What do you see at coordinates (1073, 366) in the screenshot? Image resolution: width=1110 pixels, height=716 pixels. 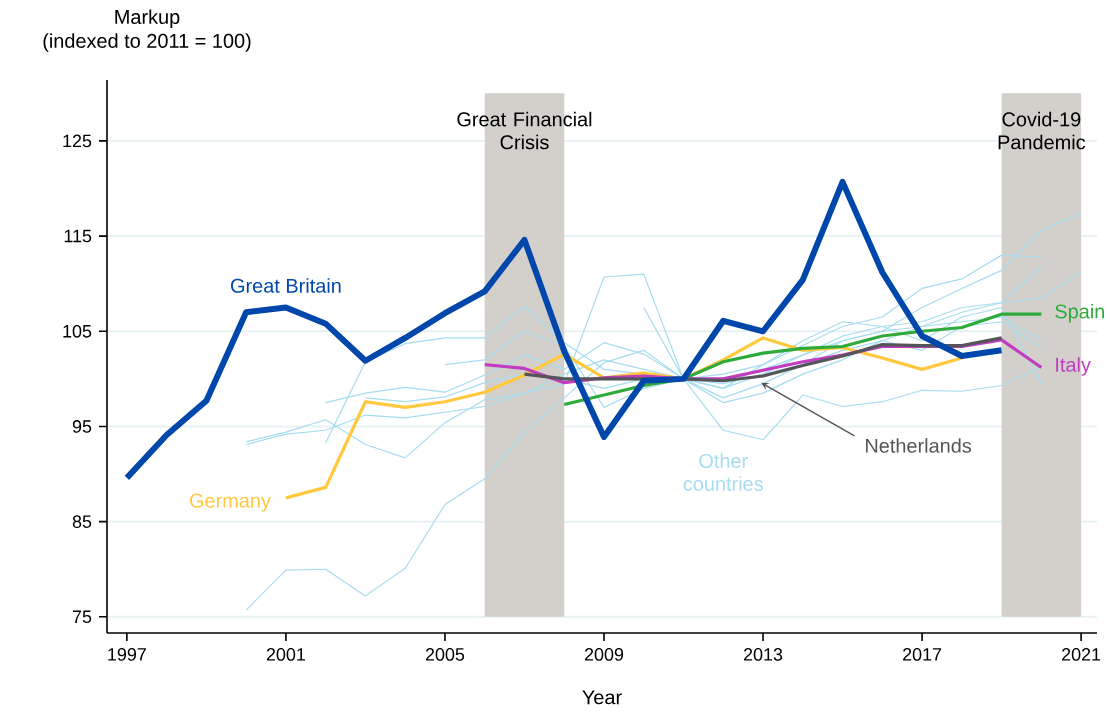 I see `series-label: Italy` at bounding box center [1073, 366].